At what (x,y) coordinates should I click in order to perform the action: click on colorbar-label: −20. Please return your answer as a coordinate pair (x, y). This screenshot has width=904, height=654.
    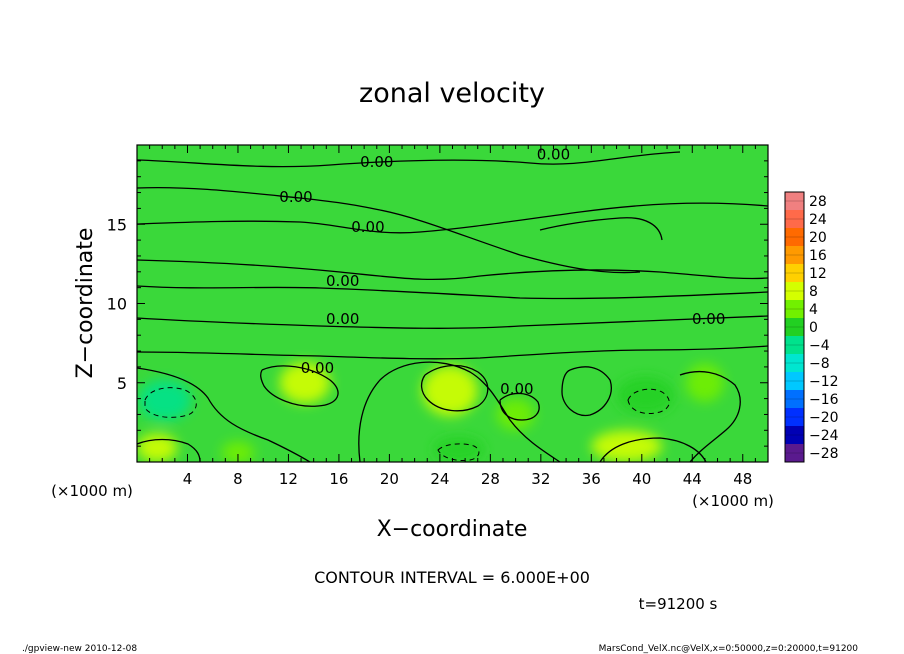
    Looking at the image, I should click on (824, 418).